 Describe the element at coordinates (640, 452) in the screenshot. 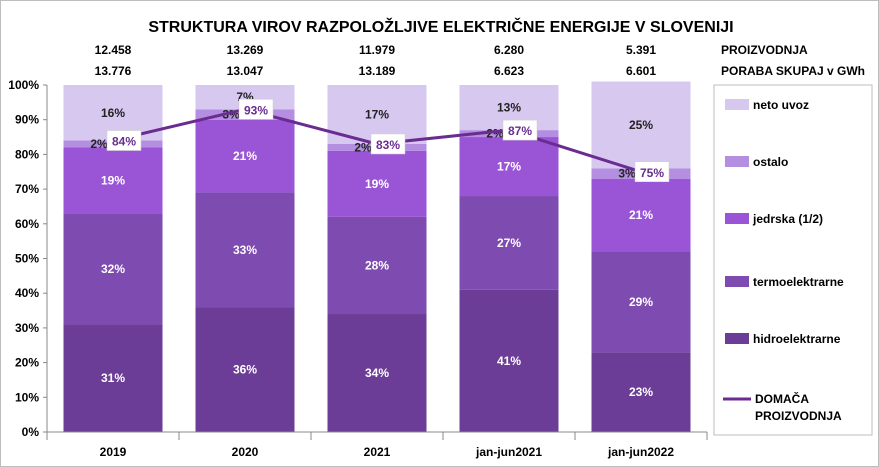

I see `x-tick-label: jan-jun2022` at that location.